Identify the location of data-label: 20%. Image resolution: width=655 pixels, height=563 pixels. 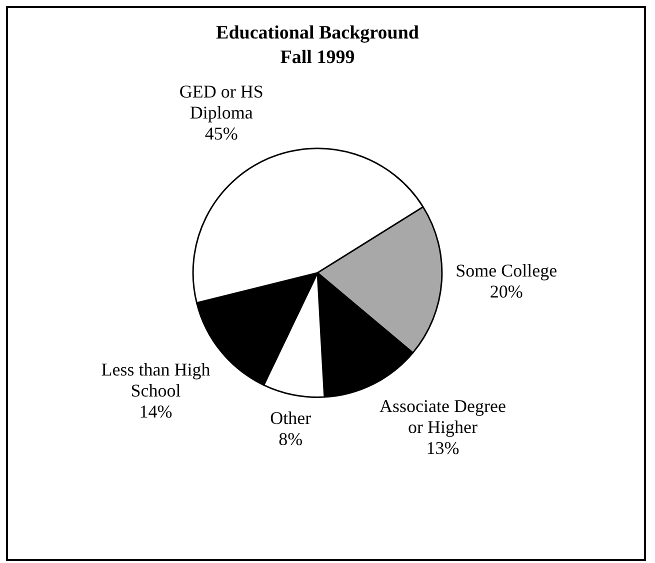
(506, 292).